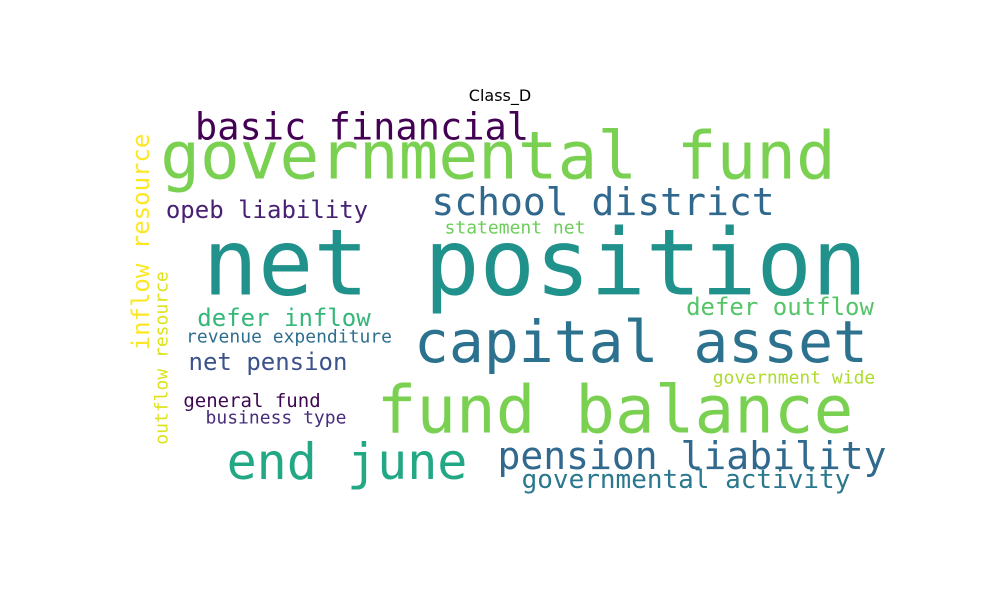 This screenshot has height=600, width=1000. What do you see at coordinates (535, 263) in the screenshot?
I see `word-net-position: net position` at bounding box center [535, 263].